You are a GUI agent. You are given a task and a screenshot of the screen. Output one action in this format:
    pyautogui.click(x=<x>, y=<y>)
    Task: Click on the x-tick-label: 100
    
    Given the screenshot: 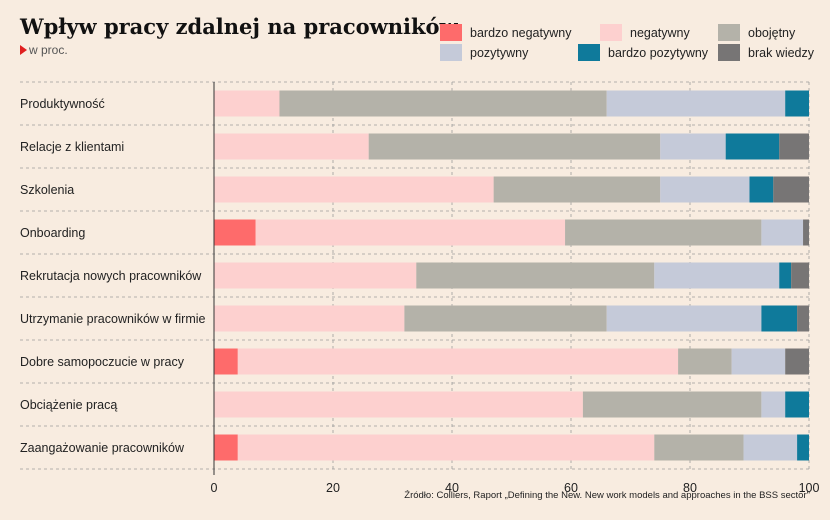 What is the action you would take?
    pyautogui.click(x=809, y=488)
    